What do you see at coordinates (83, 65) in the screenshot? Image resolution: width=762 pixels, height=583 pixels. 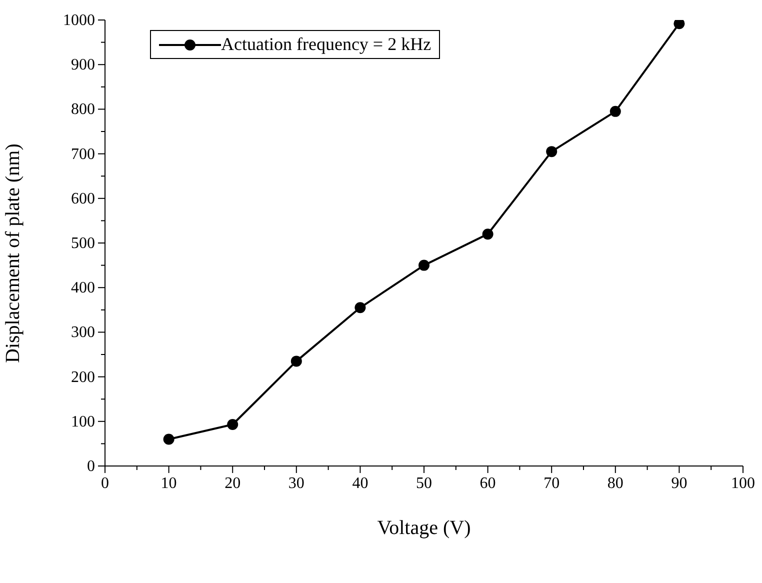 I see `y-tick-label: 900` at bounding box center [83, 65].